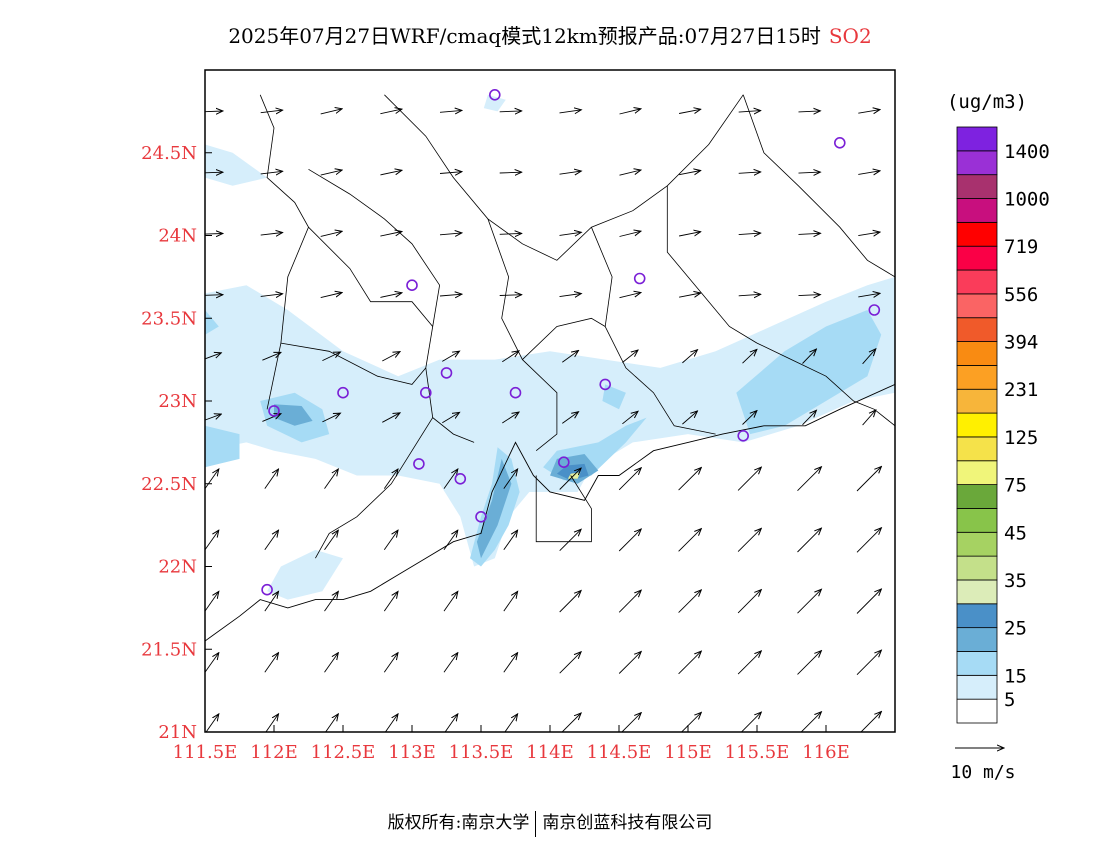 The image size is (1100, 850). I want to click on y-tick-label: 22.5N, so click(169, 484).